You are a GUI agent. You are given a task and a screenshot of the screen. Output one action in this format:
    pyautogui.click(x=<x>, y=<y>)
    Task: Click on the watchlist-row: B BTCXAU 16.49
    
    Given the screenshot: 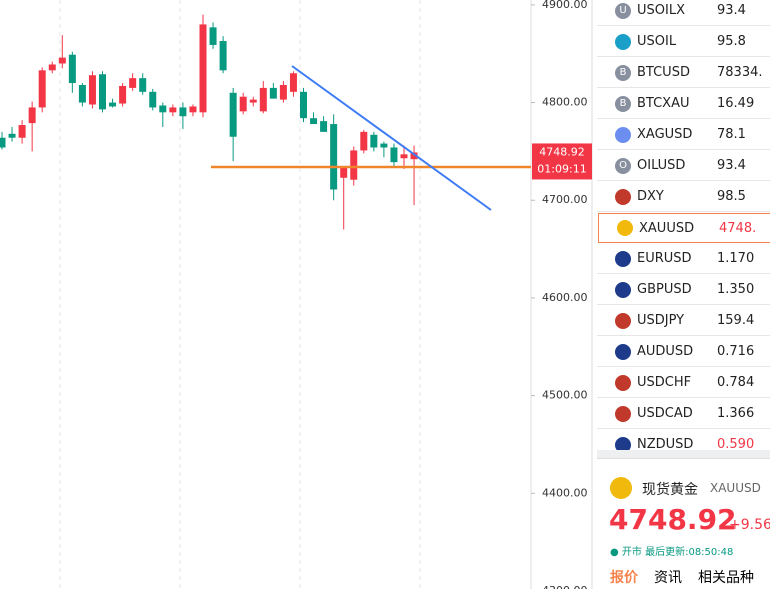 What is the action you would take?
    pyautogui.click(x=683, y=104)
    